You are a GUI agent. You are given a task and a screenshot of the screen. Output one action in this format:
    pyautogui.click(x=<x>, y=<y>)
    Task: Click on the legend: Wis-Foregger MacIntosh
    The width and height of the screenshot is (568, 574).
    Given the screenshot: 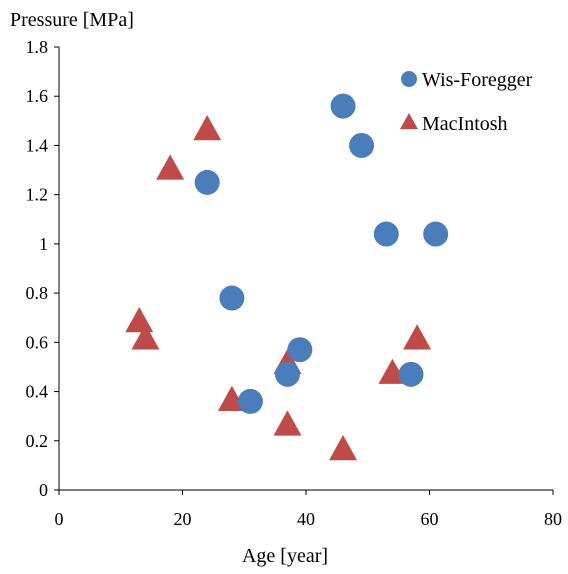 What is the action you would take?
    pyautogui.click(x=466, y=102)
    